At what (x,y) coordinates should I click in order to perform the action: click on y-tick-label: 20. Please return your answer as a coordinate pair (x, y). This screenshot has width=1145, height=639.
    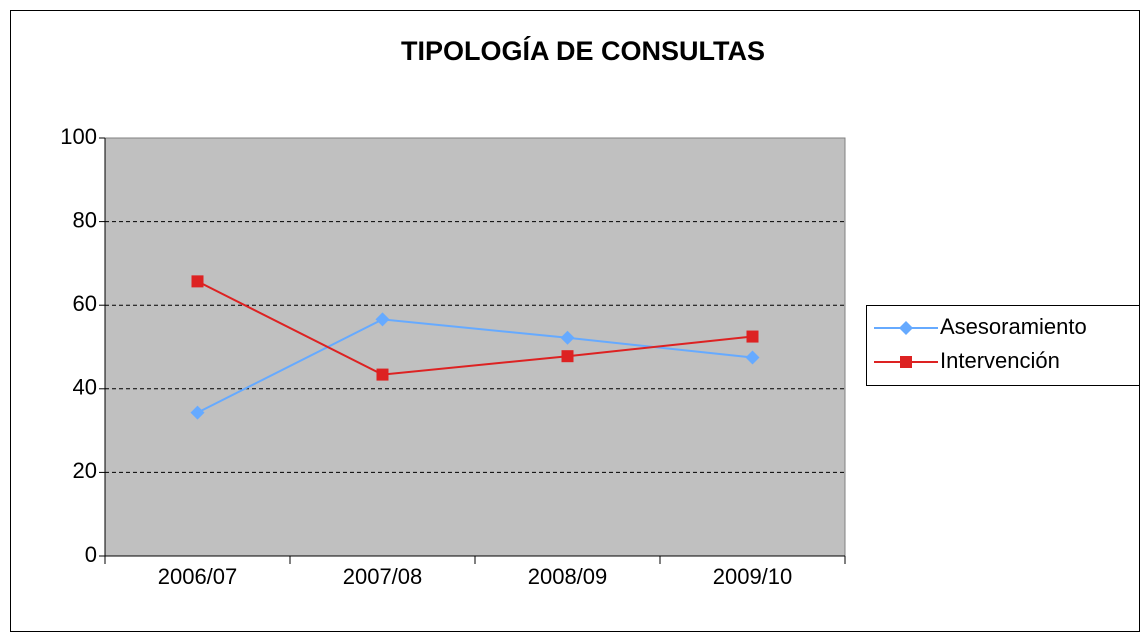
    Looking at the image, I should click on (85, 470).